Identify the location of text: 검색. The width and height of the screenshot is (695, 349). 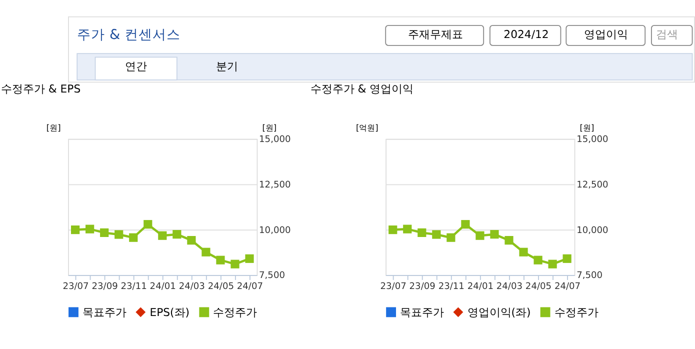
(667, 35).